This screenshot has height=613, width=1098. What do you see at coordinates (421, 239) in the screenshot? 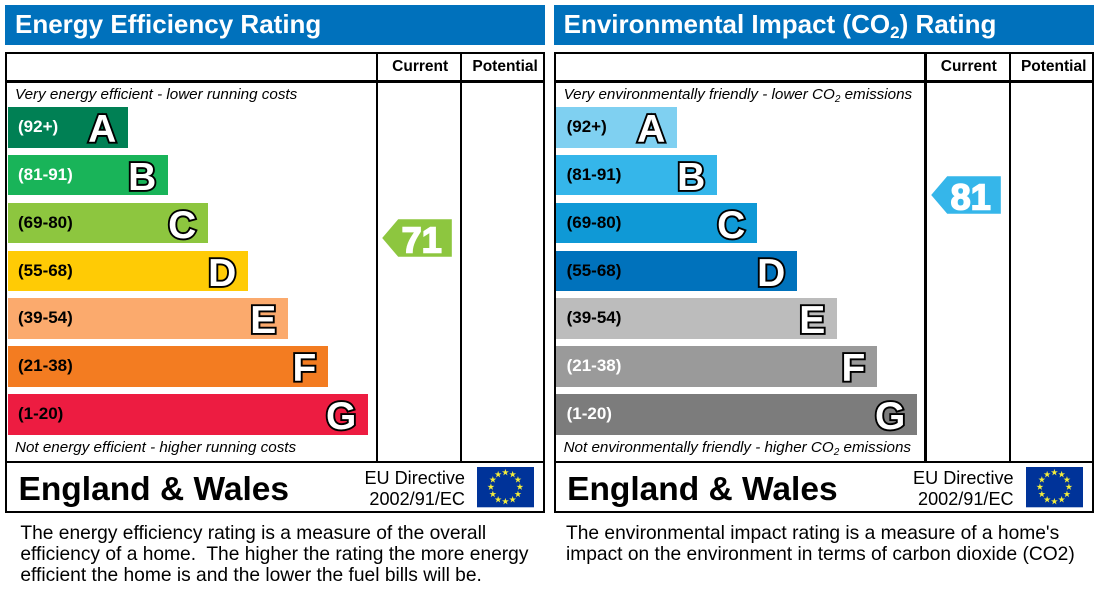
I see `svg-text: 71` at bounding box center [421, 239].